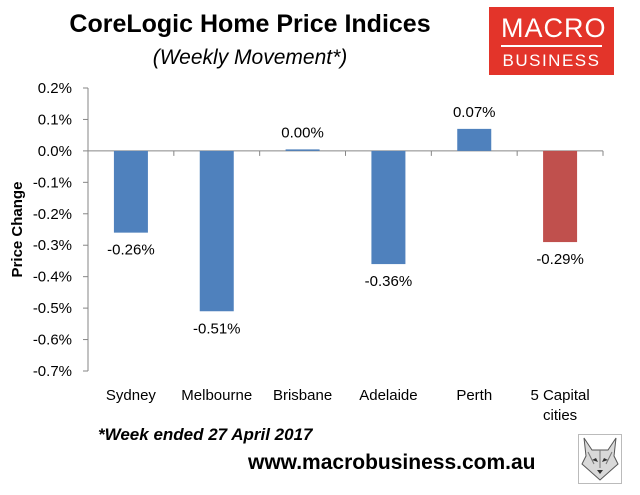 This screenshot has height=495, width=640. What do you see at coordinates (52, 308) in the screenshot?
I see `y-tick-label: -0.5%` at bounding box center [52, 308].